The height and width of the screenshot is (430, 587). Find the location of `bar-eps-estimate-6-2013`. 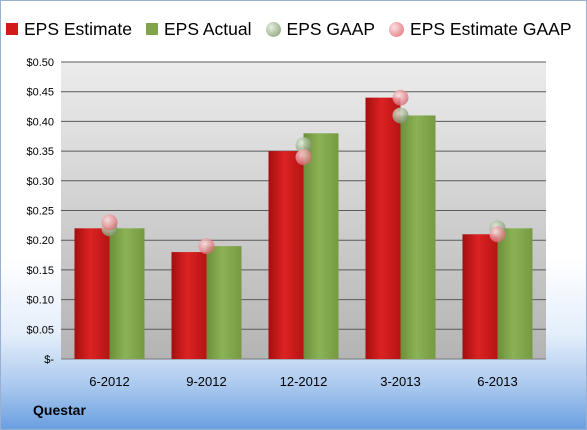

bar-eps-estimate-6-2013 is located at coordinates (480, 296).